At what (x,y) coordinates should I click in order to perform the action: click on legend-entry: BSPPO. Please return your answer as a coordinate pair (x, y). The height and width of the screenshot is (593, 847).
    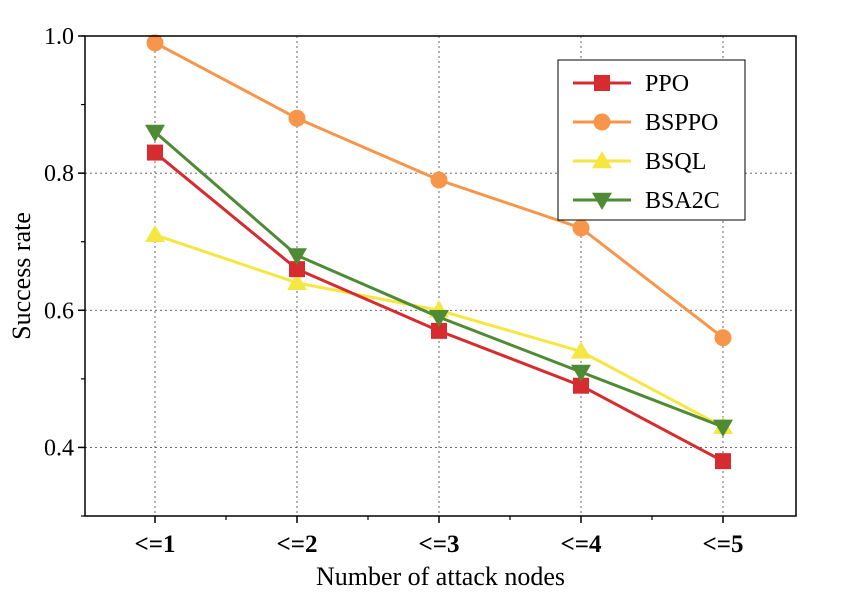
    Looking at the image, I should click on (645, 123).